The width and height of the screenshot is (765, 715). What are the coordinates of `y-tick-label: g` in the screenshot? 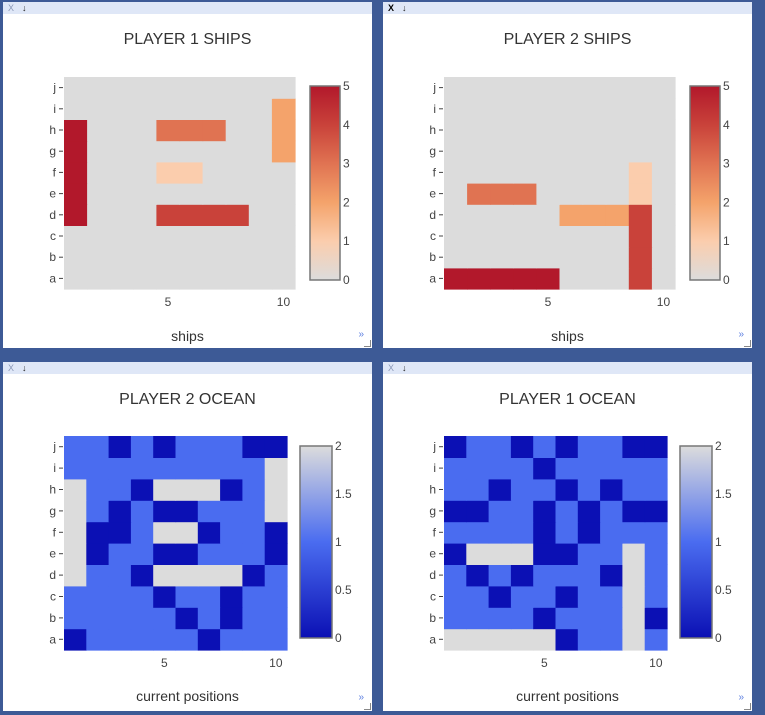 It's located at (432, 511).